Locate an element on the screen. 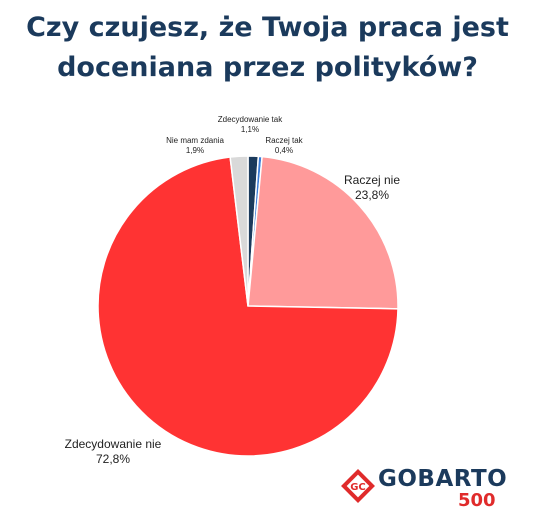  gobarto-logo-mark-icon: GC is located at coordinates (358, 486).